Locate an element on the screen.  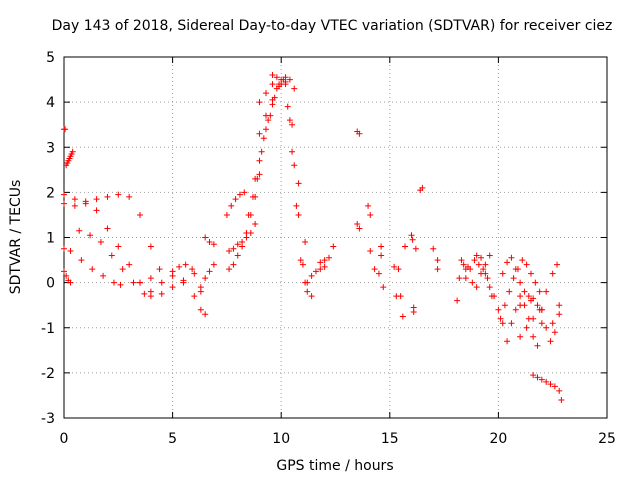
y-axis-label: SDTVAR / TECUs is located at coordinates (16, 237).